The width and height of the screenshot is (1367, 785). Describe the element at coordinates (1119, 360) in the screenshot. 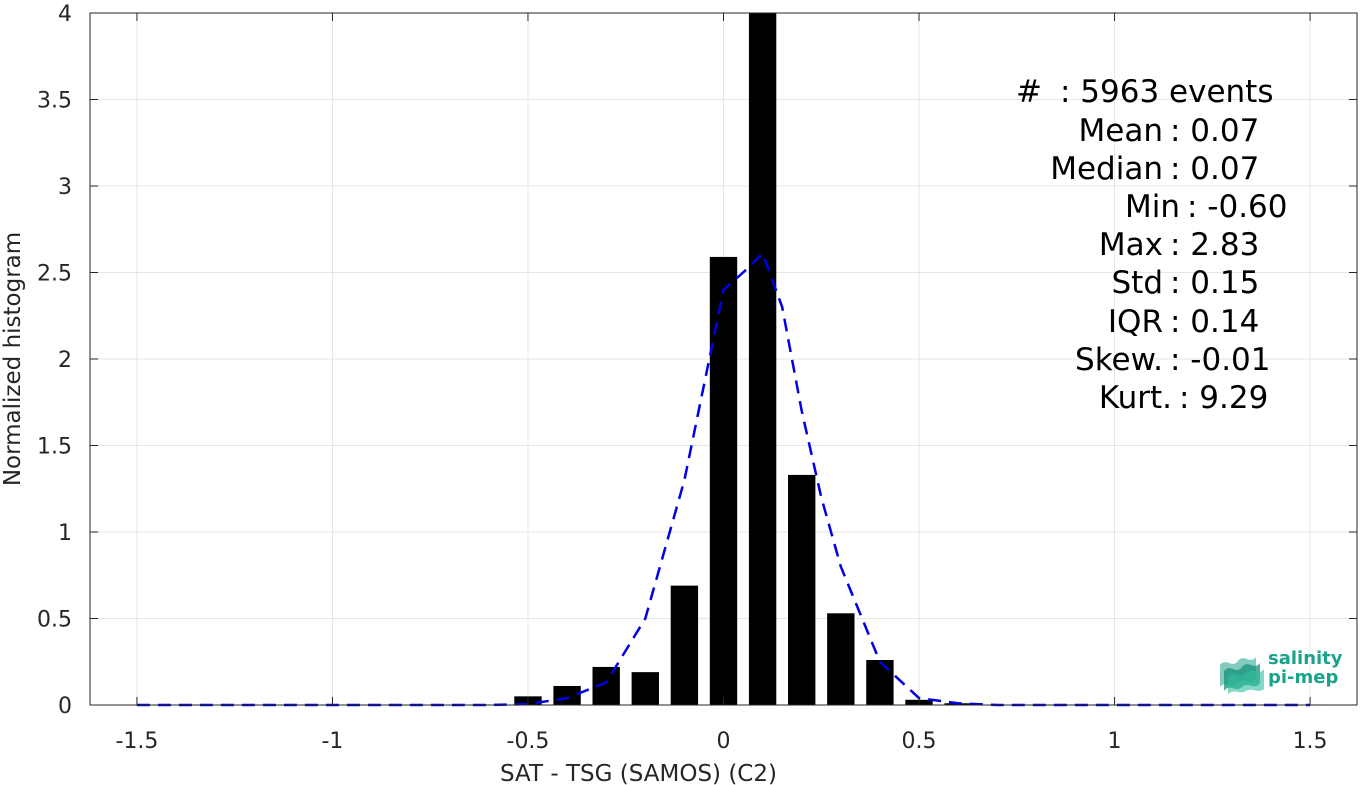

I see `stat-name-skew: Skew.` at that location.